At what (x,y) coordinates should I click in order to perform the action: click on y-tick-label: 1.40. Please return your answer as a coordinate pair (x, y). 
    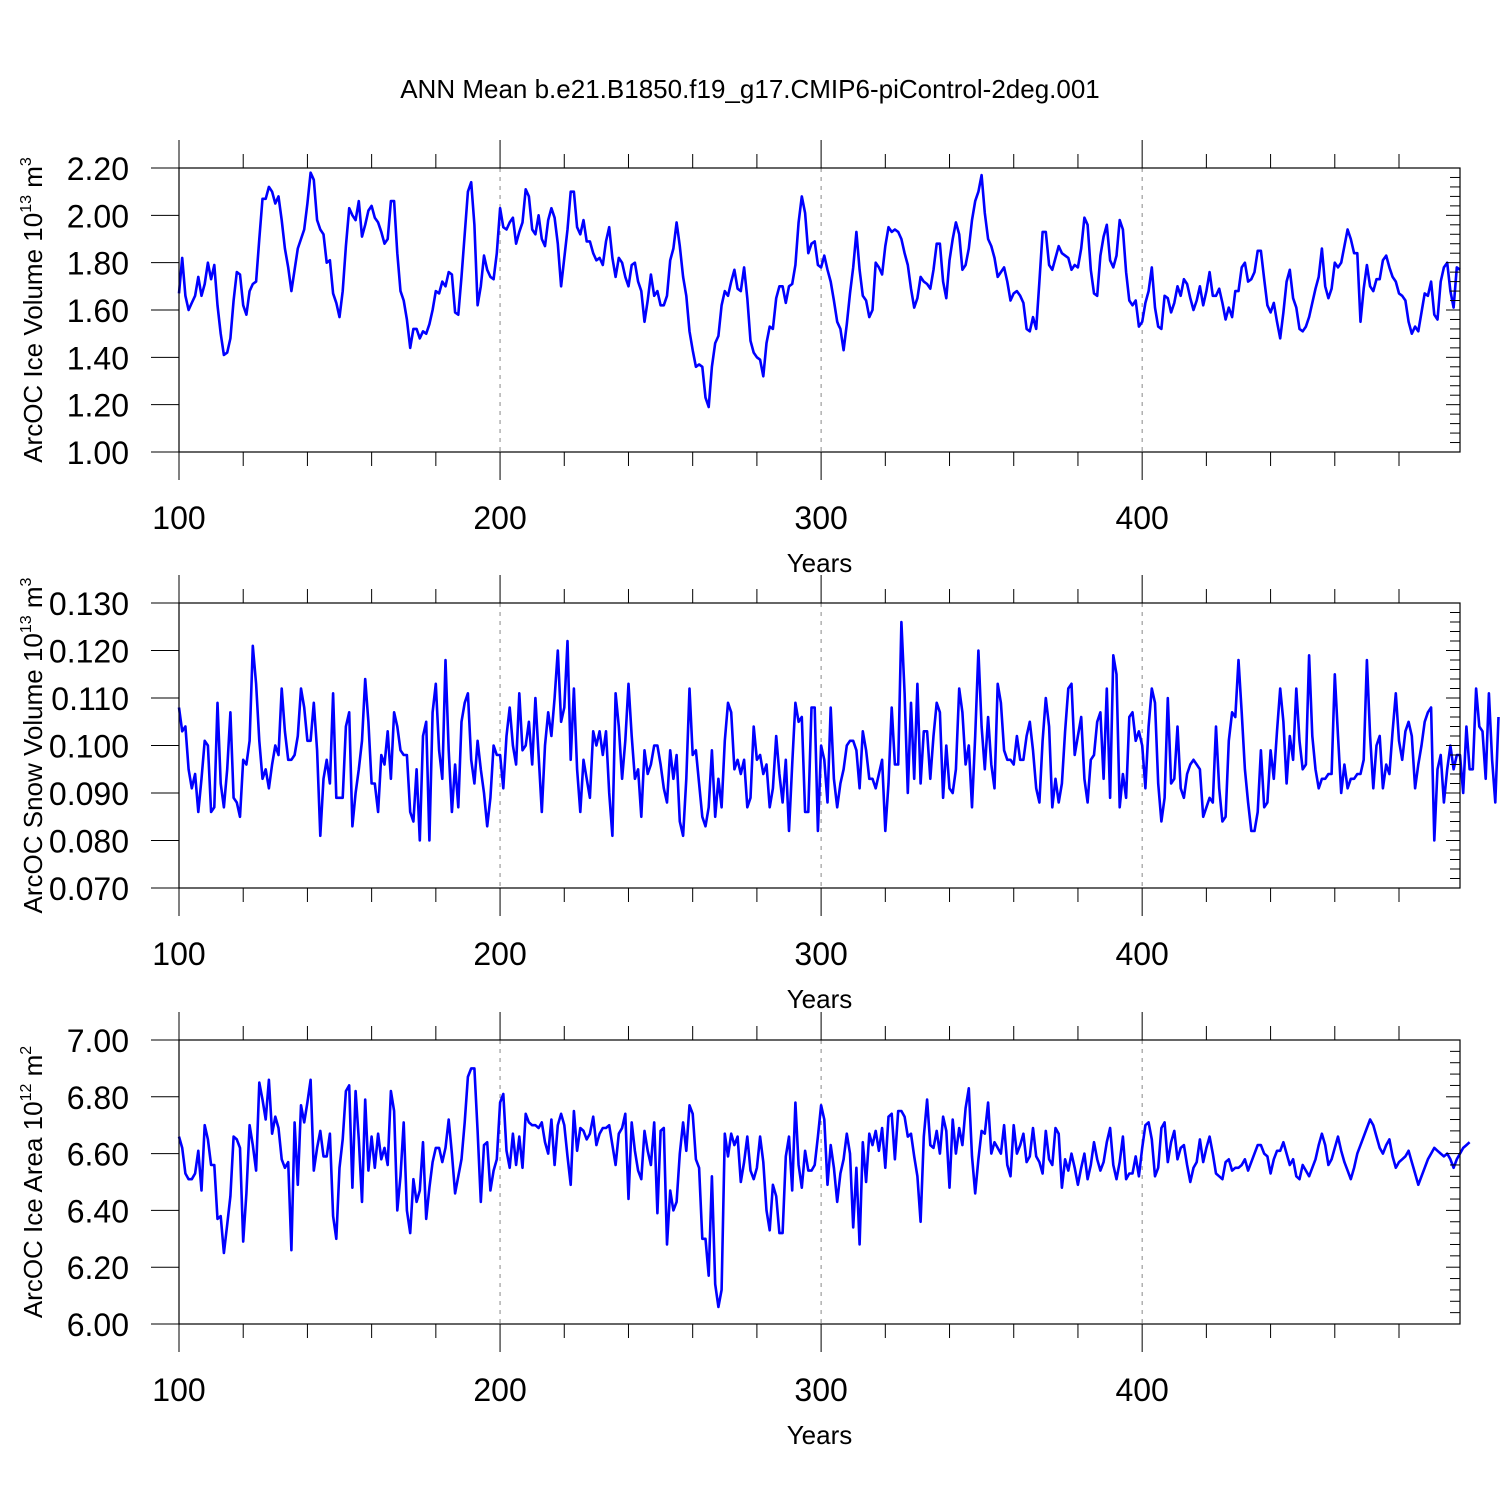
    Looking at the image, I should click on (98, 358).